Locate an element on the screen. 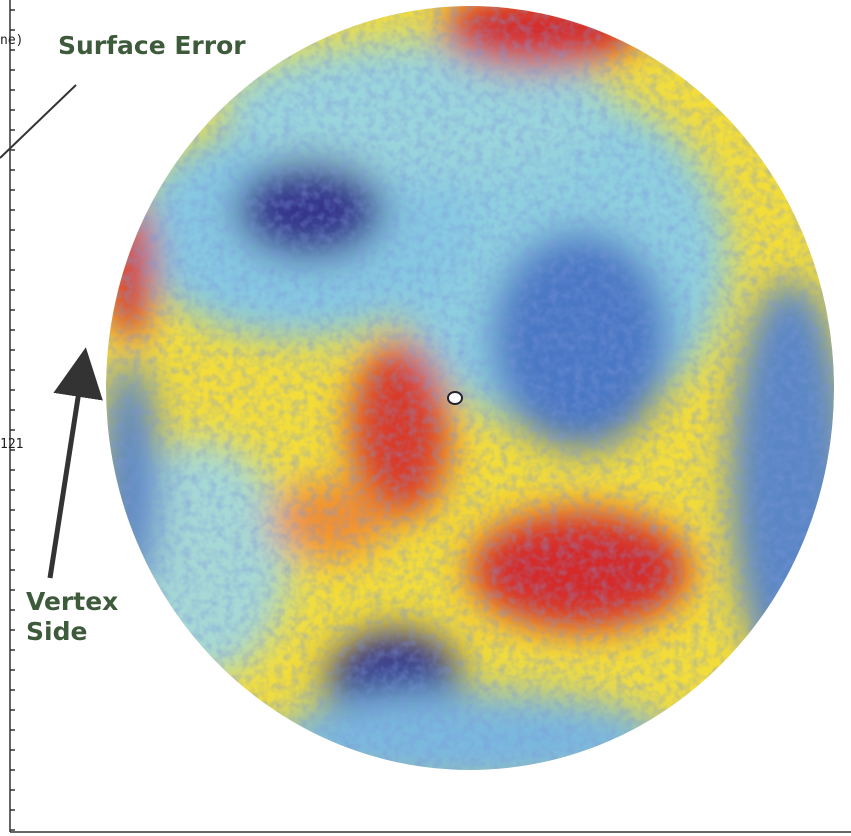  annotation-arrow is located at coordinates (75, 463).